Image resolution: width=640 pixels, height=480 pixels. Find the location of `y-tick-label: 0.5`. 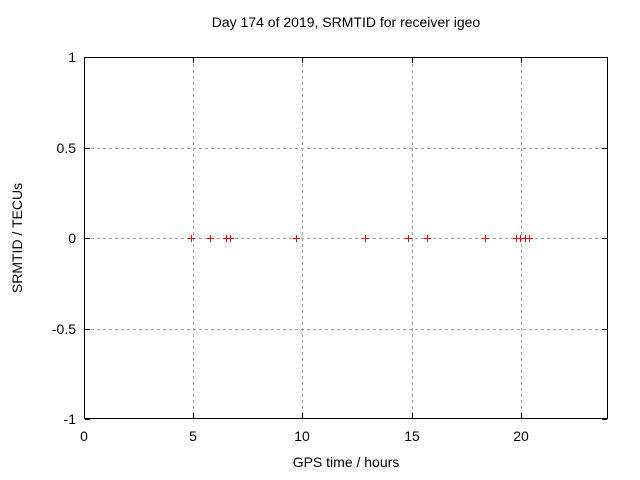

y-tick-label: 0.5 is located at coordinates (66, 148).